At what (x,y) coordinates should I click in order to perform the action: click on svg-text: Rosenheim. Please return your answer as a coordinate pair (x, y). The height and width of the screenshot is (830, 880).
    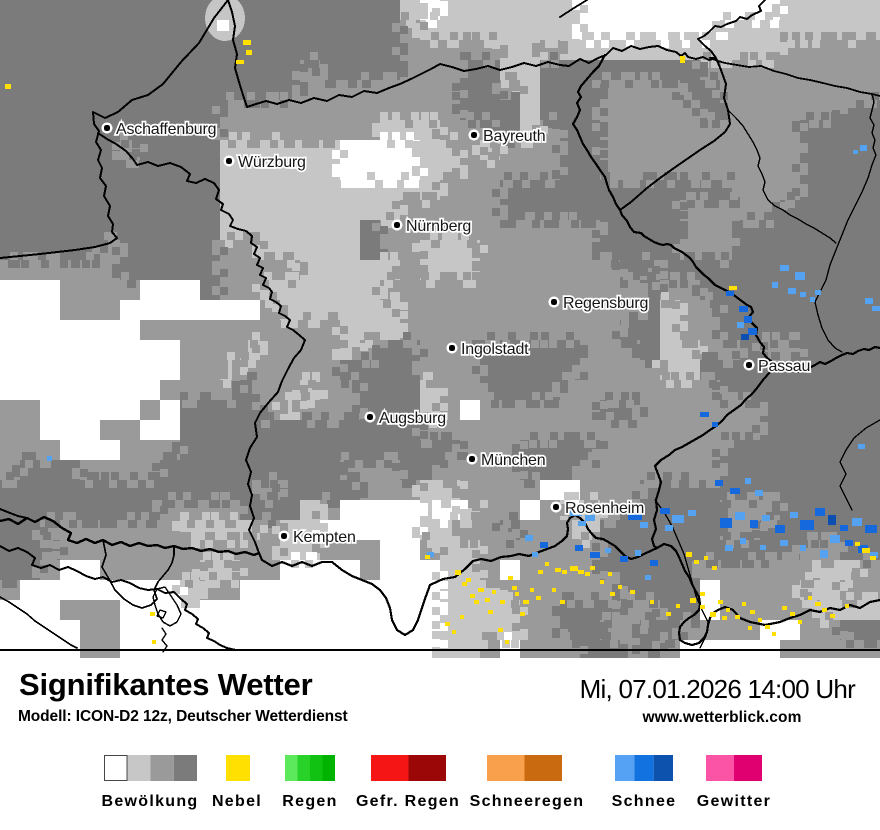
    Looking at the image, I should click on (604, 508).